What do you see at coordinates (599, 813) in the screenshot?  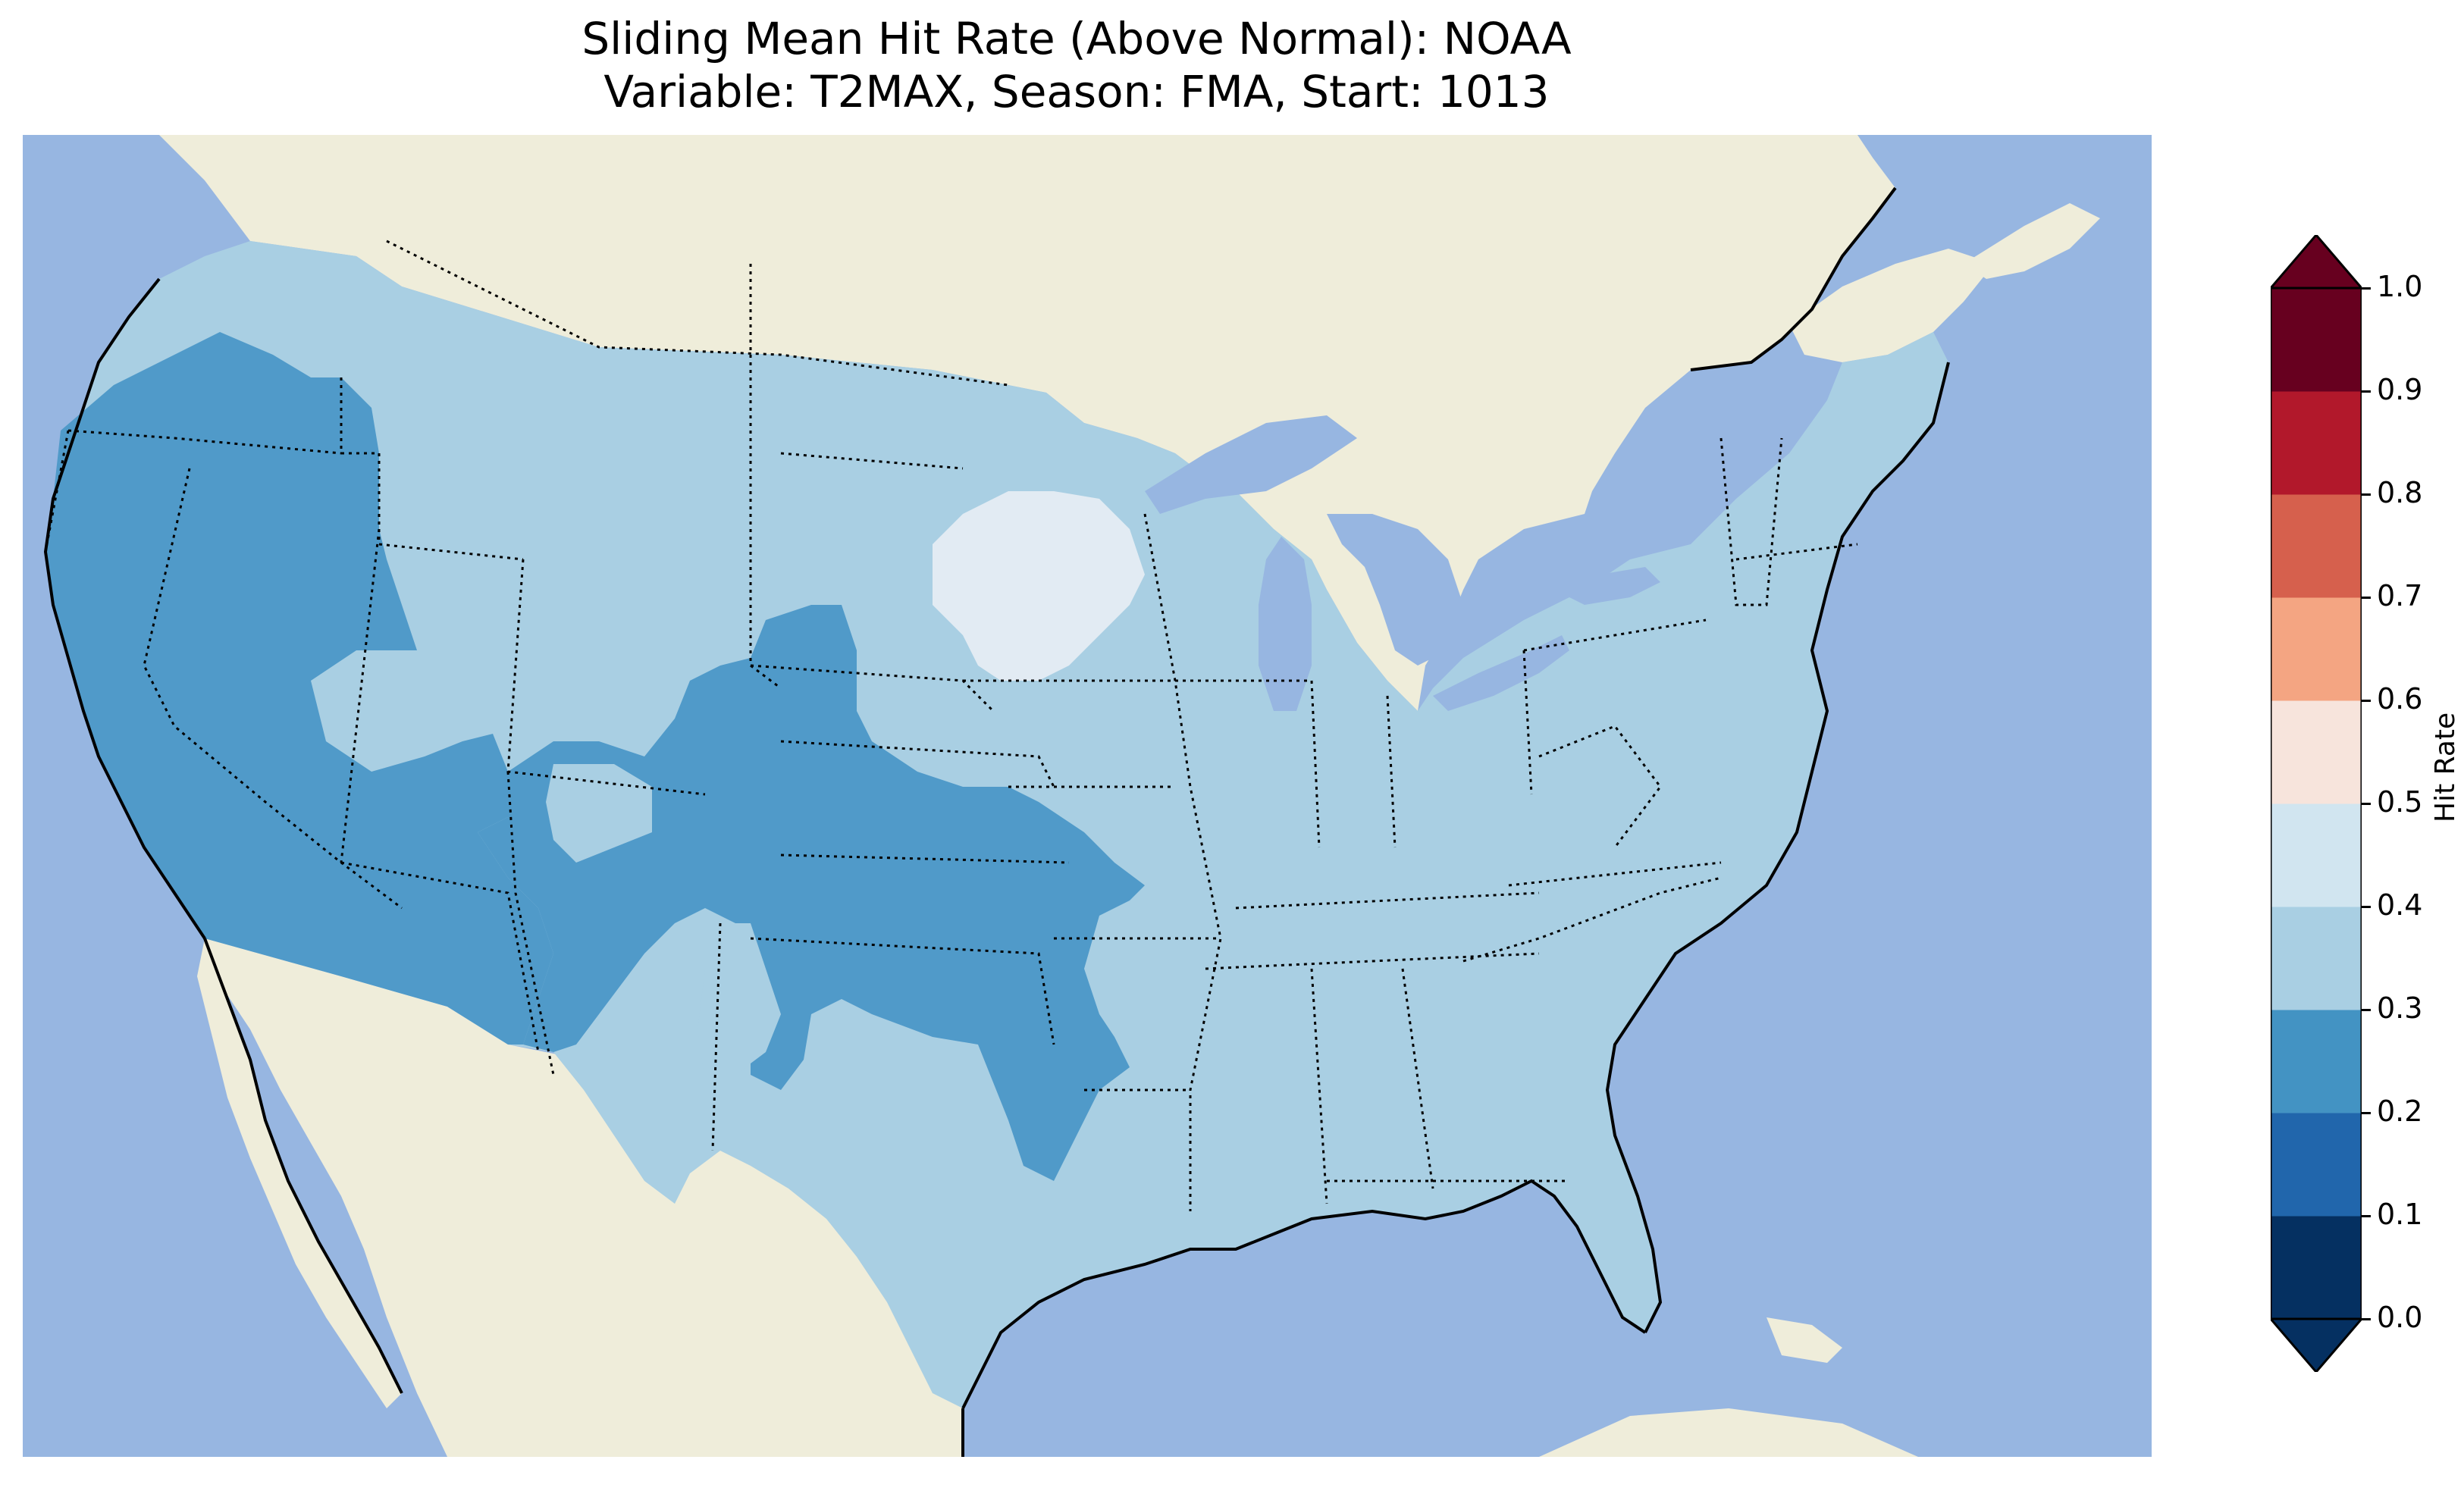 I see `region-mid-ut` at bounding box center [599, 813].